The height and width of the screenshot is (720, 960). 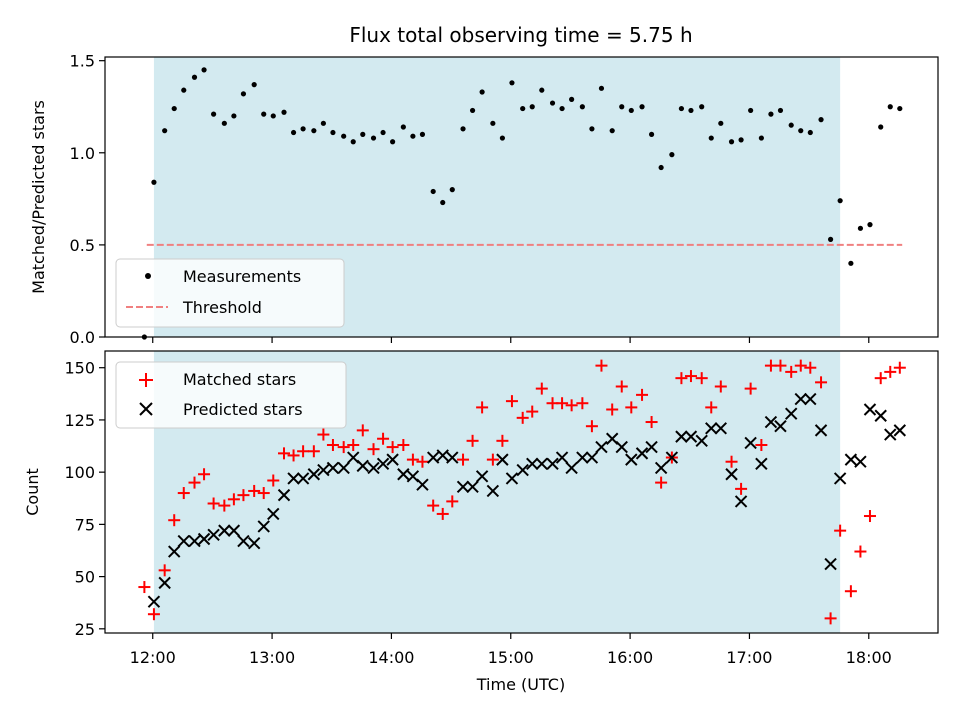 What do you see at coordinates (272, 657) in the screenshot?
I see `x-tick-label: 13:00` at bounding box center [272, 657].